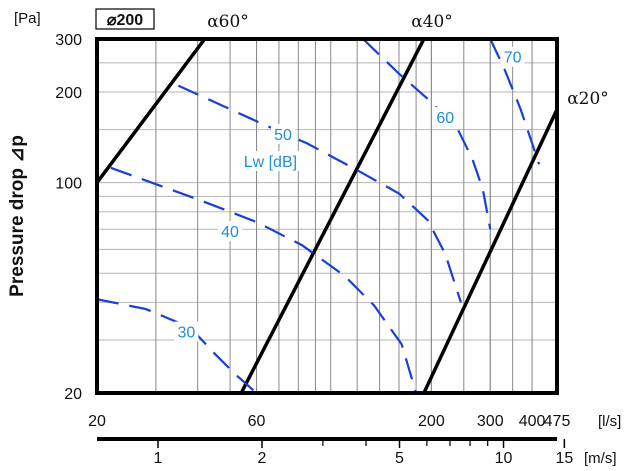 Image resolution: width=634 pixels, height=471 pixels. Describe the element at coordinates (564, 458) in the screenshot. I see `velocity-tick-label: 15` at that location.